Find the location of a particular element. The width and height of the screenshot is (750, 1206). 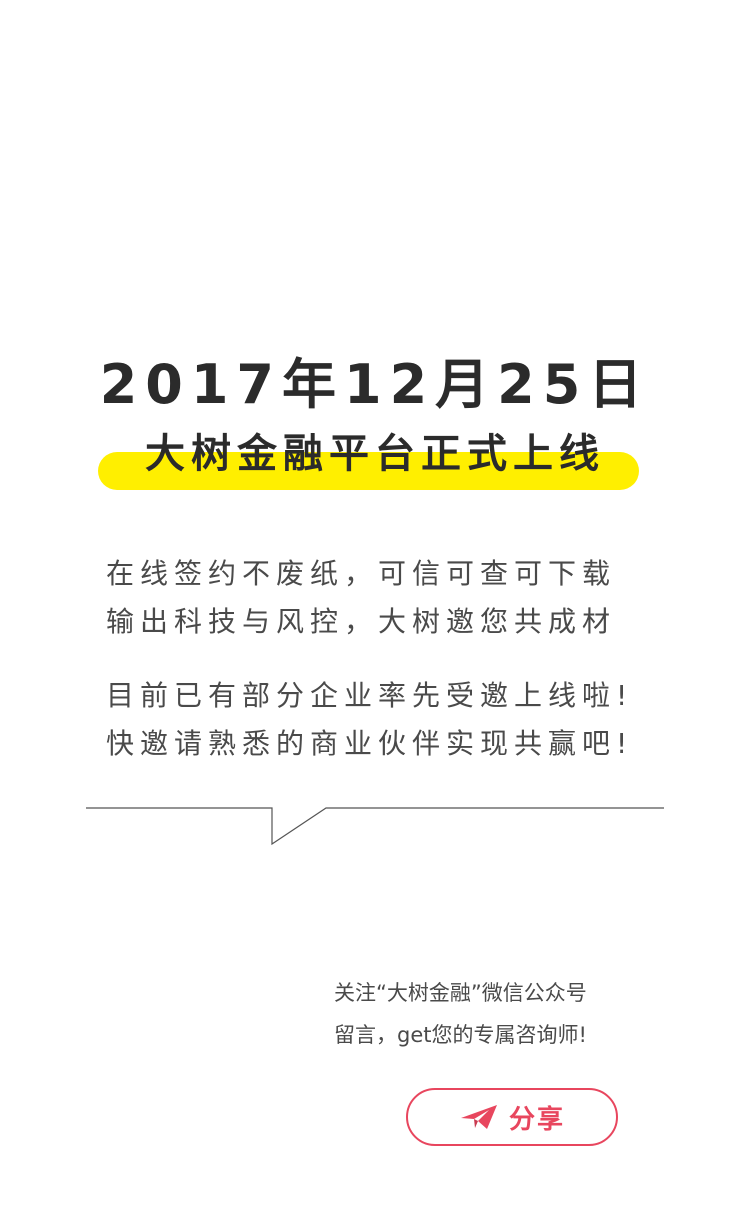

launch-subtitle: 大树金融平台正式上线 is located at coordinates (375, 454).